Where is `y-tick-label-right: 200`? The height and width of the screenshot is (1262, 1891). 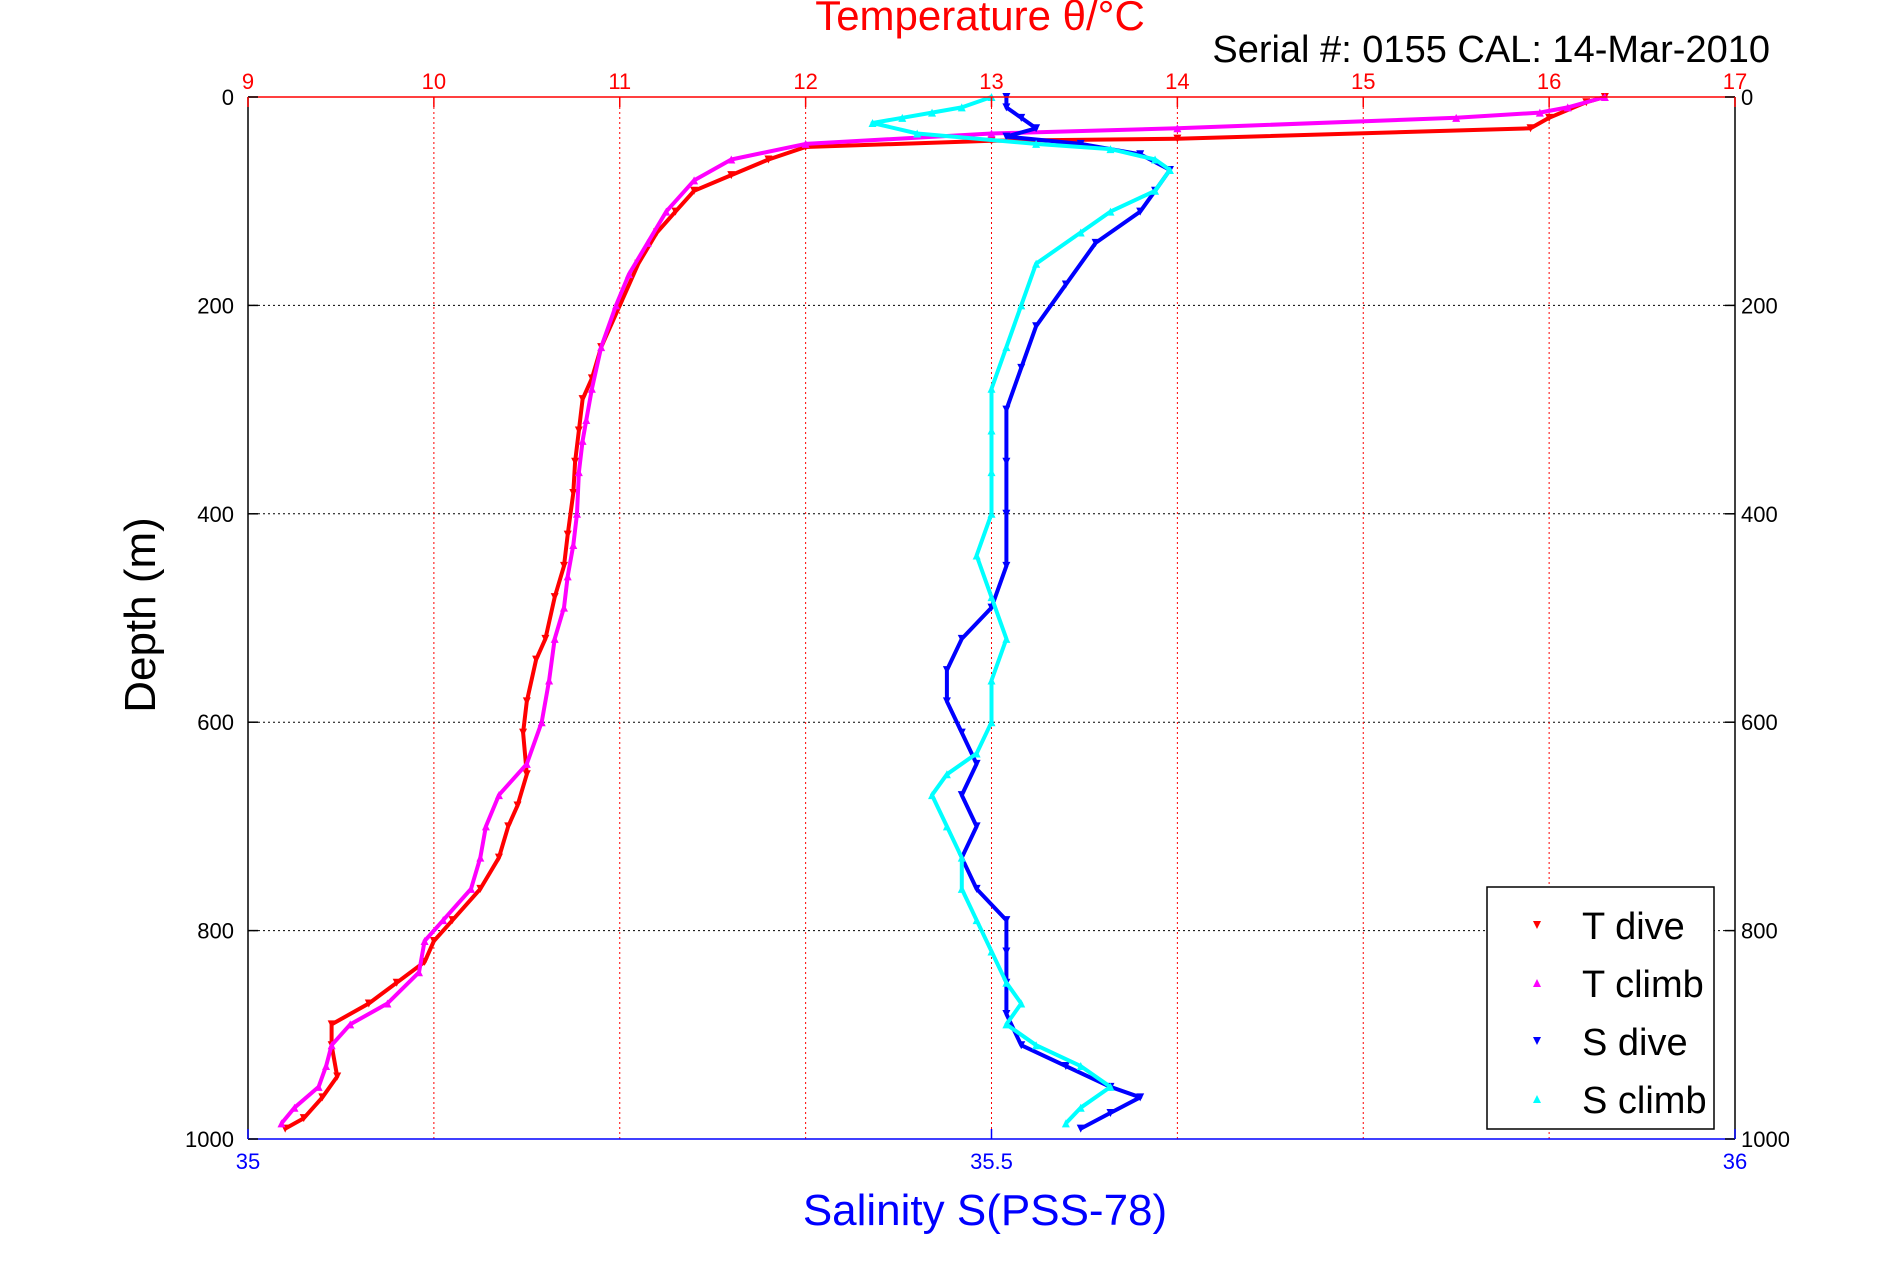 y-tick-label-right: 200 is located at coordinates (1759, 305).